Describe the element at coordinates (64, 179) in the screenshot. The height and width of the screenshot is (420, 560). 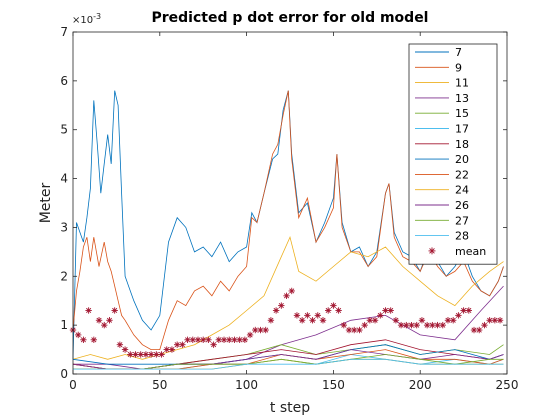
I see `y-tick-label: 4` at that location.